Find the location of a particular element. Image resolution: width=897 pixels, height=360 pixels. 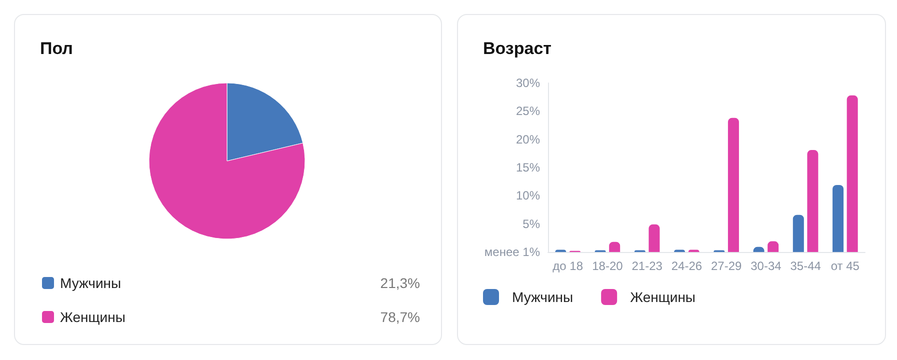

x-tick-label: до 18 is located at coordinates (568, 266).